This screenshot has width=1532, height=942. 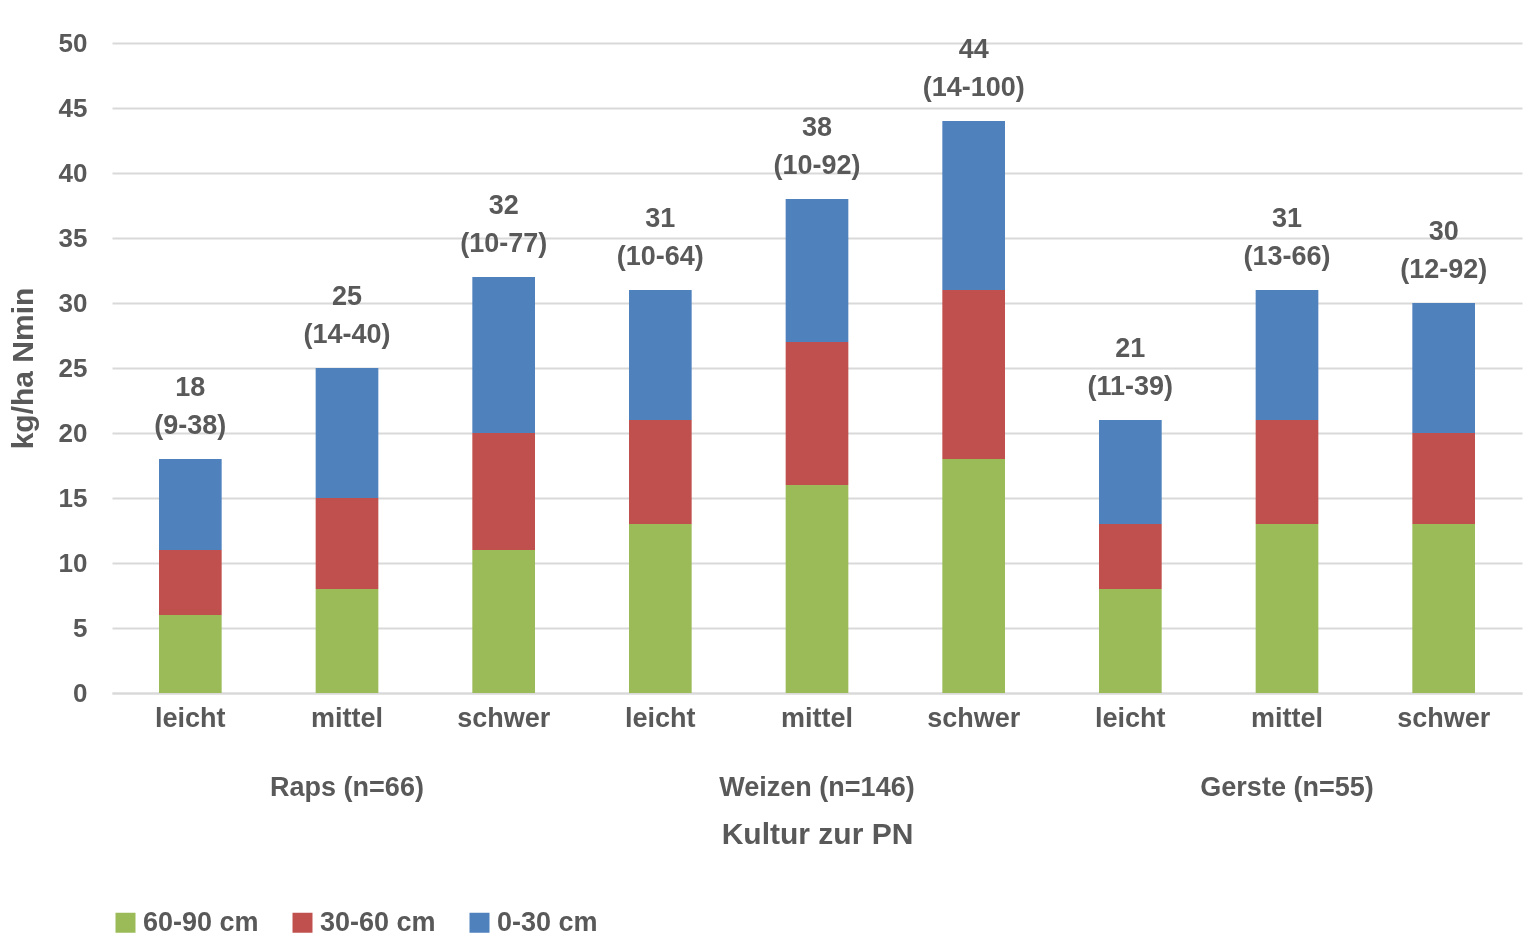 What do you see at coordinates (1287, 787) in the screenshot?
I see `text: Gerste (n=55)` at bounding box center [1287, 787].